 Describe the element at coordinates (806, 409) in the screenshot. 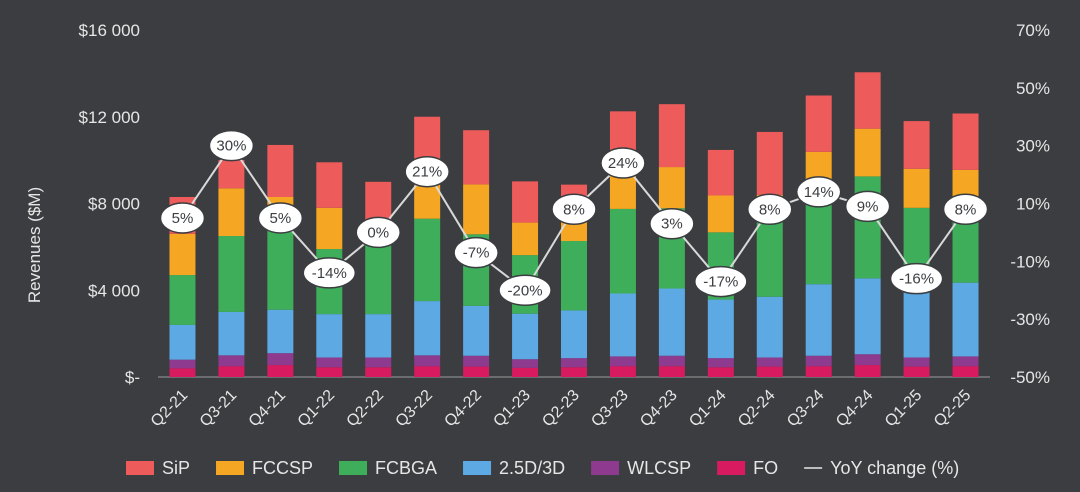

I see `x-tick-label: Q3-24` at that location.